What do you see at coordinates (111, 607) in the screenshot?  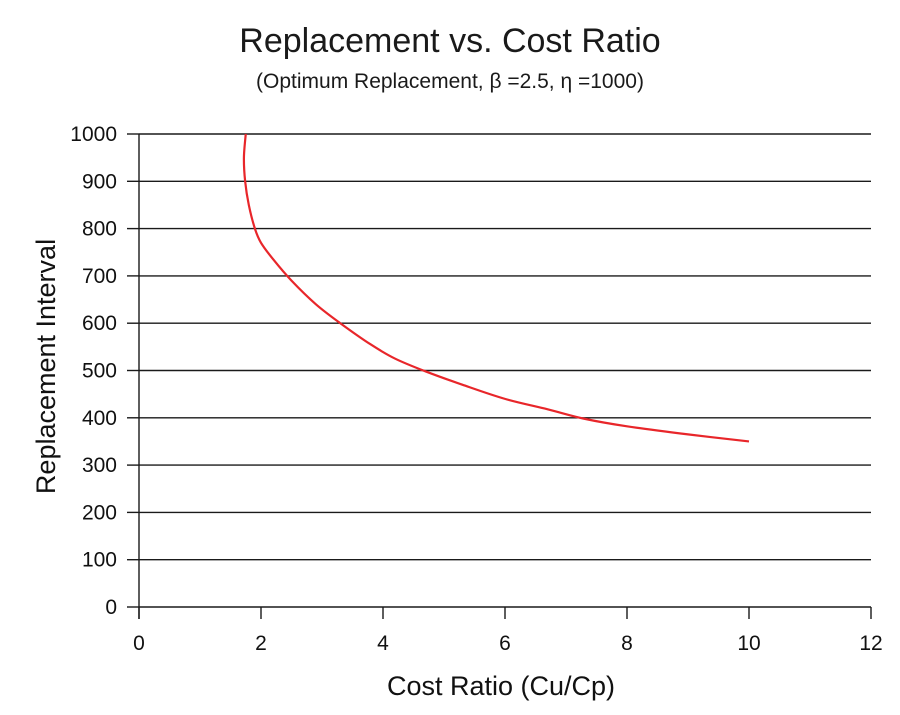 I see `y-tick-label-0: 0` at bounding box center [111, 607].